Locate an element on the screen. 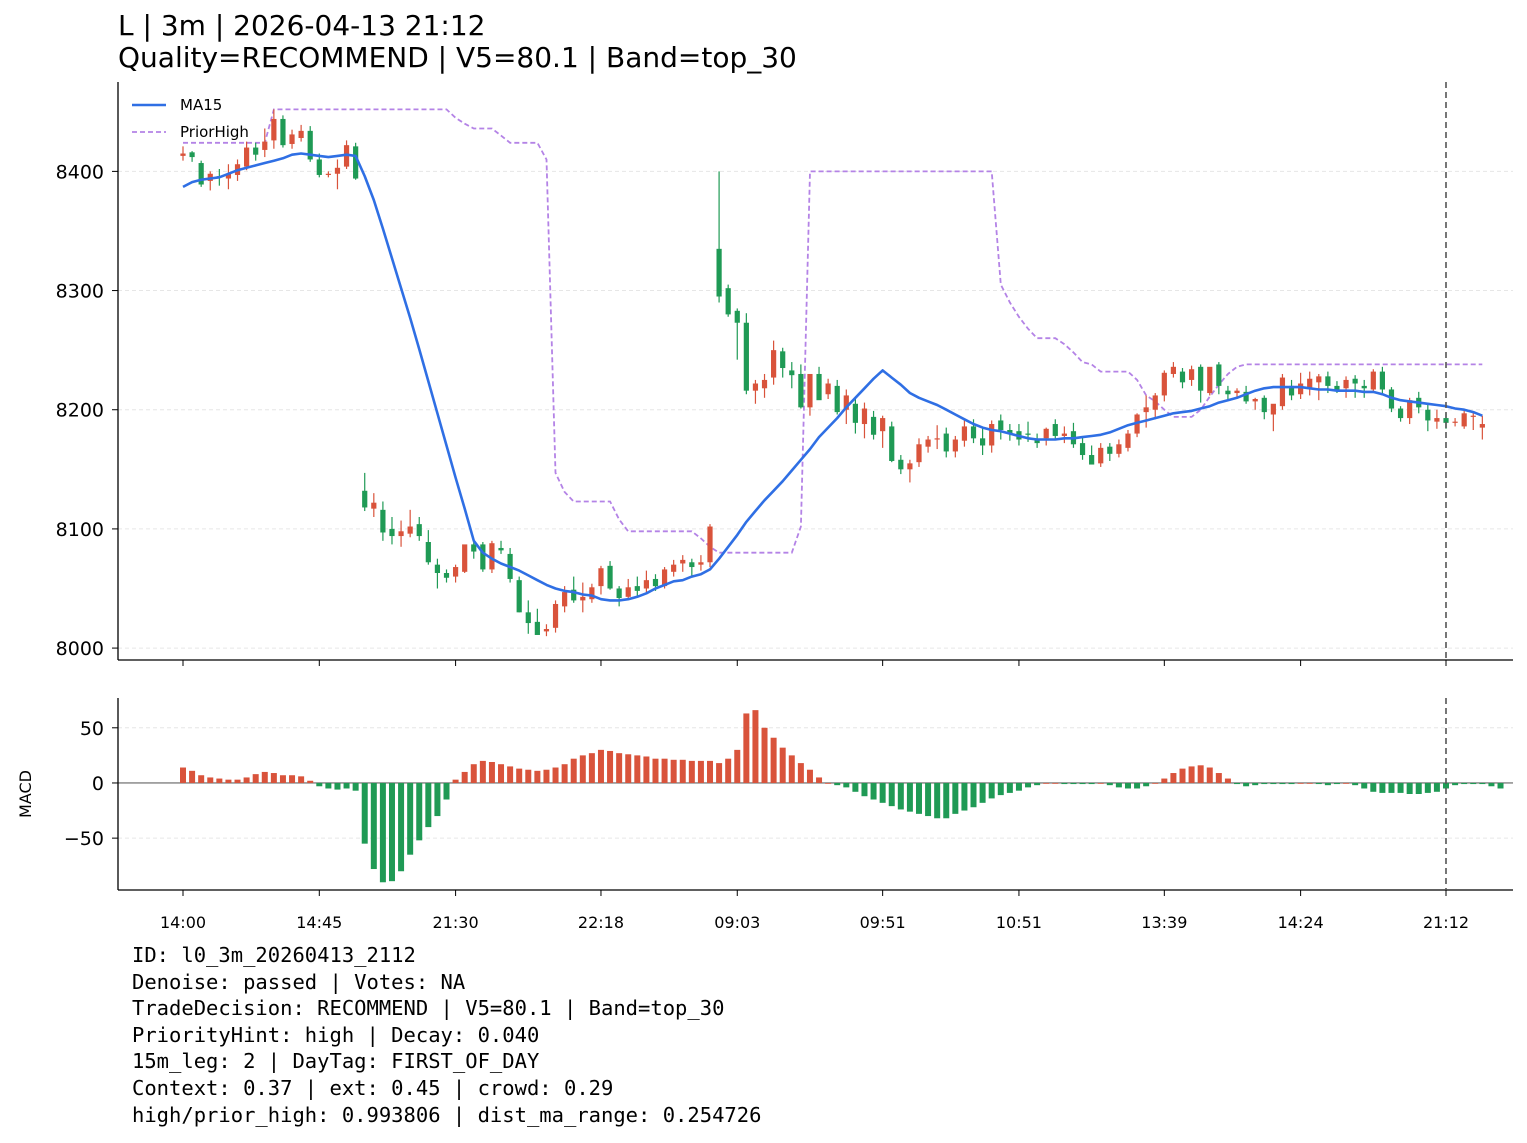  x-tick-label: 09:03 is located at coordinates (737, 922).